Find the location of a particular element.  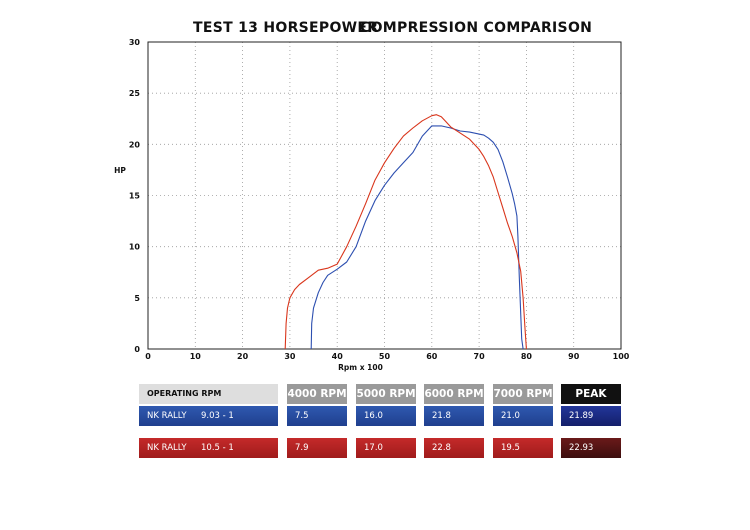

header-4000-rpm: 4000 RPM is located at coordinates (317, 394).